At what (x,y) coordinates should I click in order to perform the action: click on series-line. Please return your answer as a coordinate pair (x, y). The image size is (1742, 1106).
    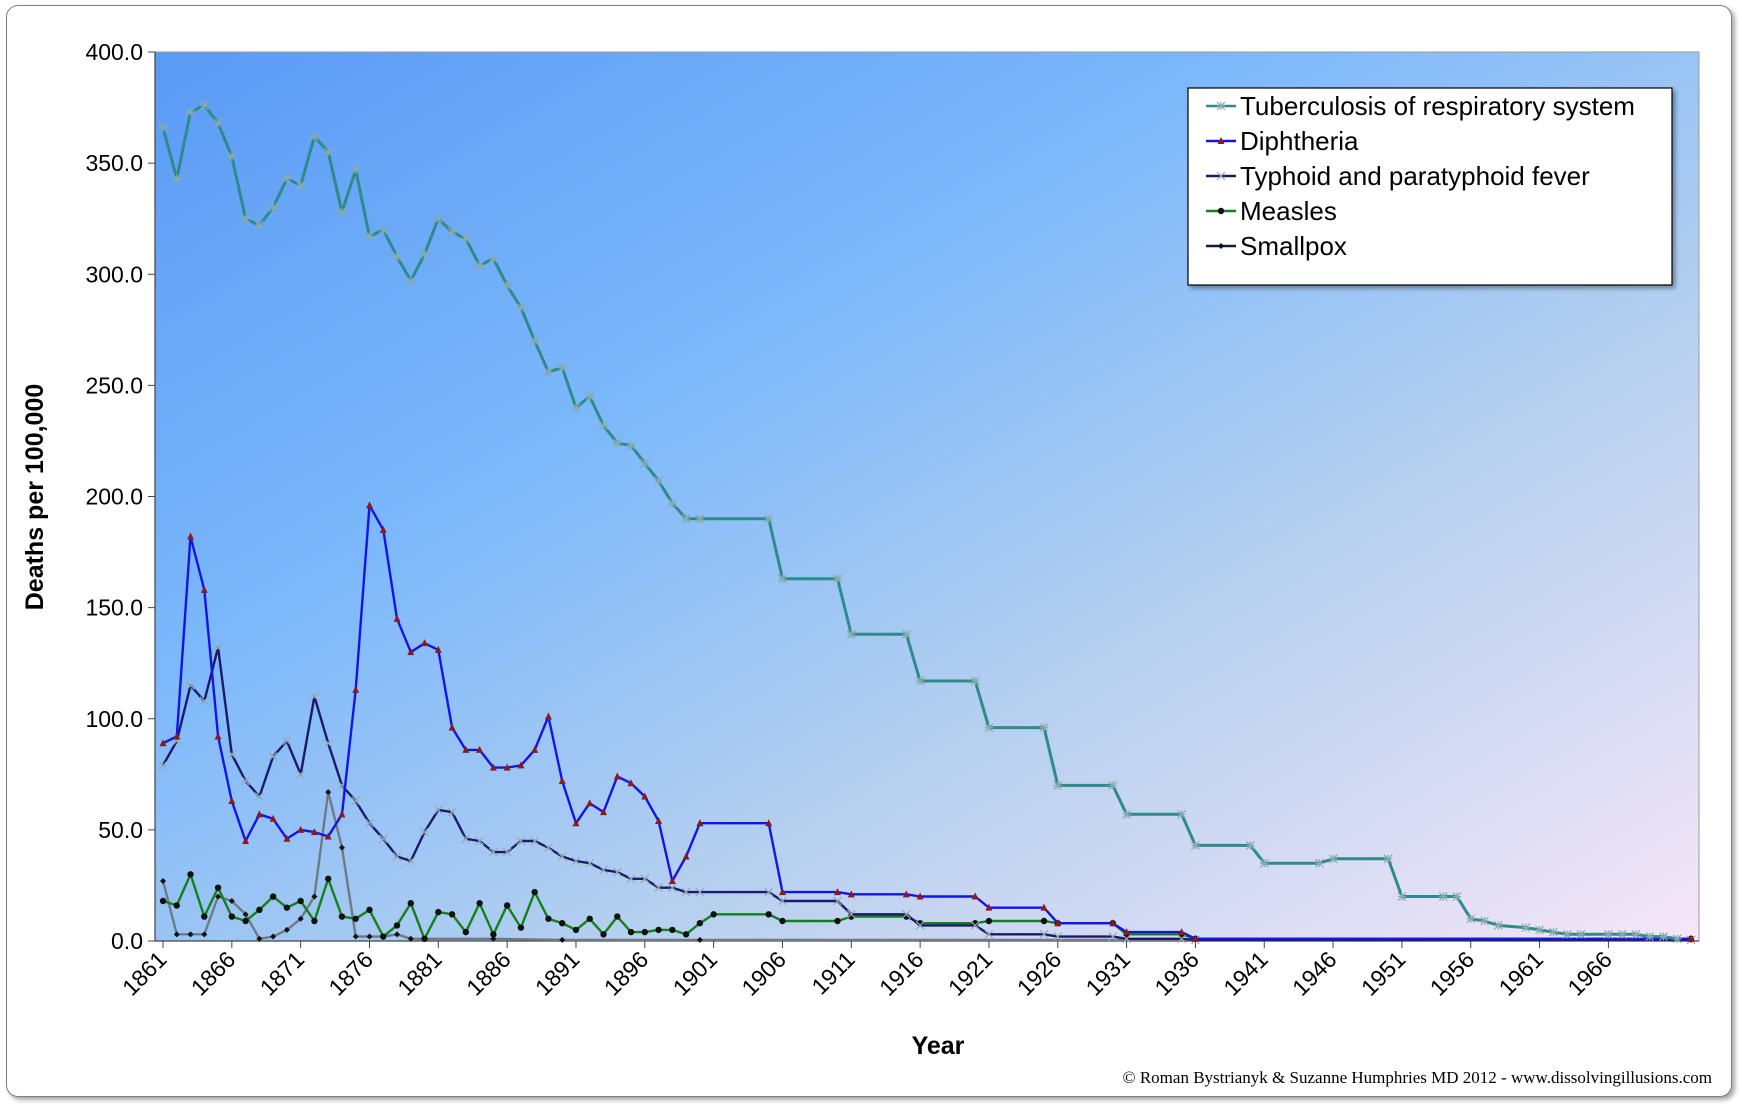
    Looking at the image, I should click on (926, 866).